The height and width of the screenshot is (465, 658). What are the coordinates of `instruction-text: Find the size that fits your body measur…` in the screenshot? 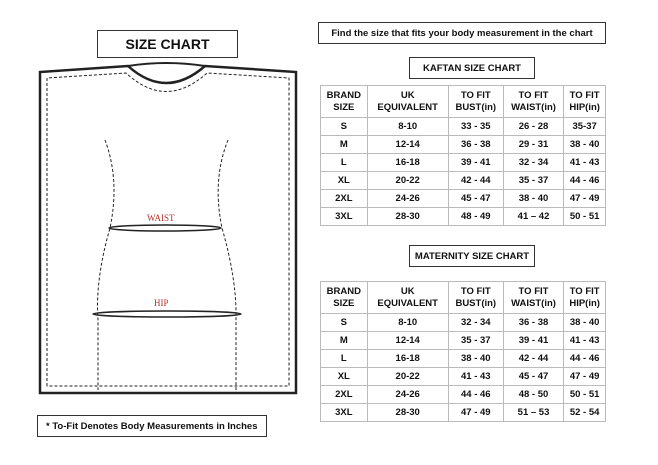 It's located at (462, 33).